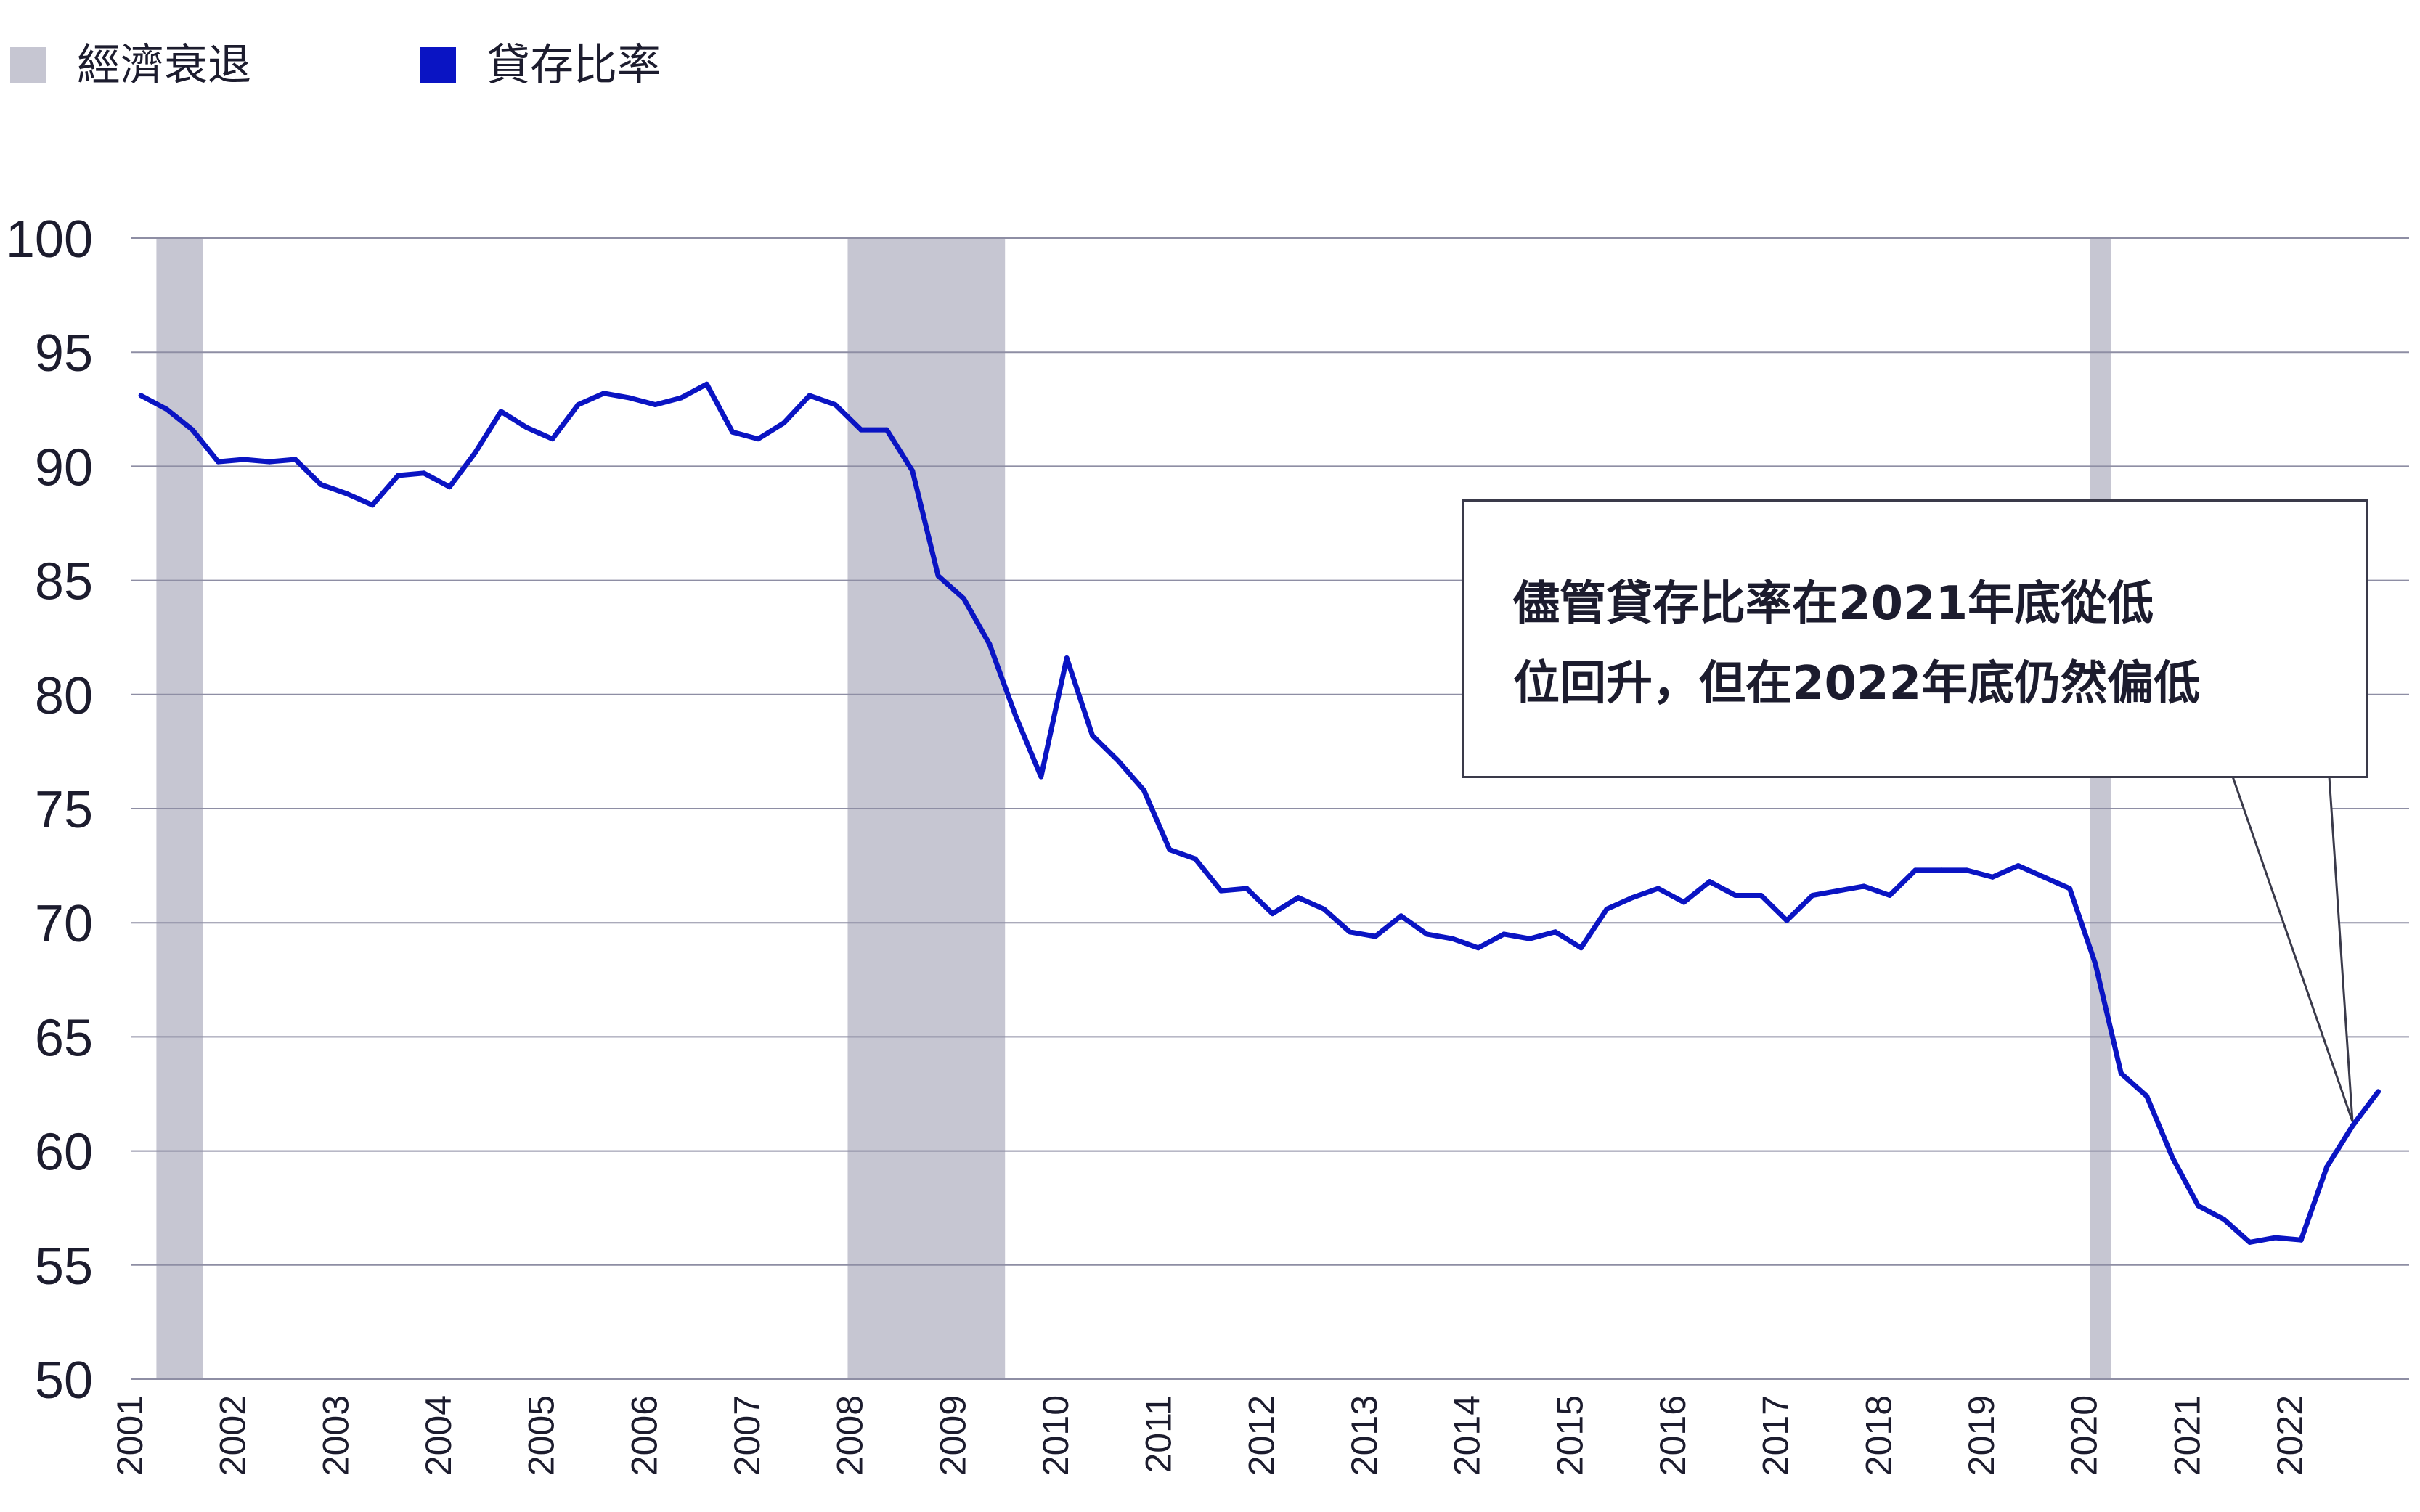 The width and height of the screenshot is (2420, 1512). I want to click on legend-item-recession: 經濟衰退, so click(130, 65).